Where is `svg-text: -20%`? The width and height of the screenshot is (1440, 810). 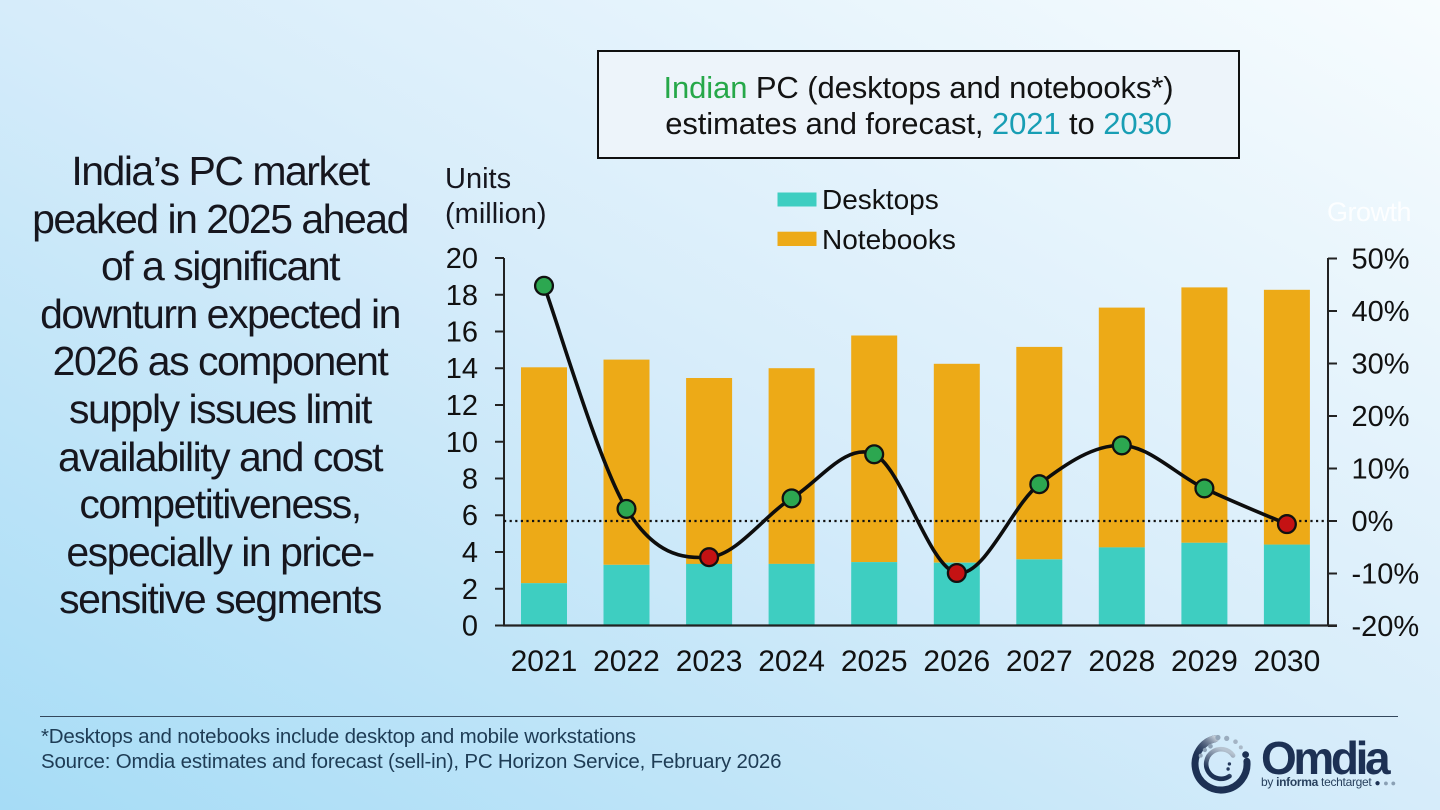
svg-text: -20% is located at coordinates (1386, 627).